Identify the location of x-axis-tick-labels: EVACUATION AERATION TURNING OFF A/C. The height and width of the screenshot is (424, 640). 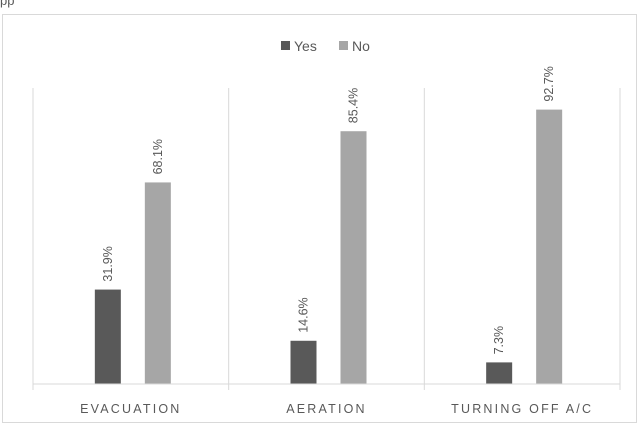
(336, 409).